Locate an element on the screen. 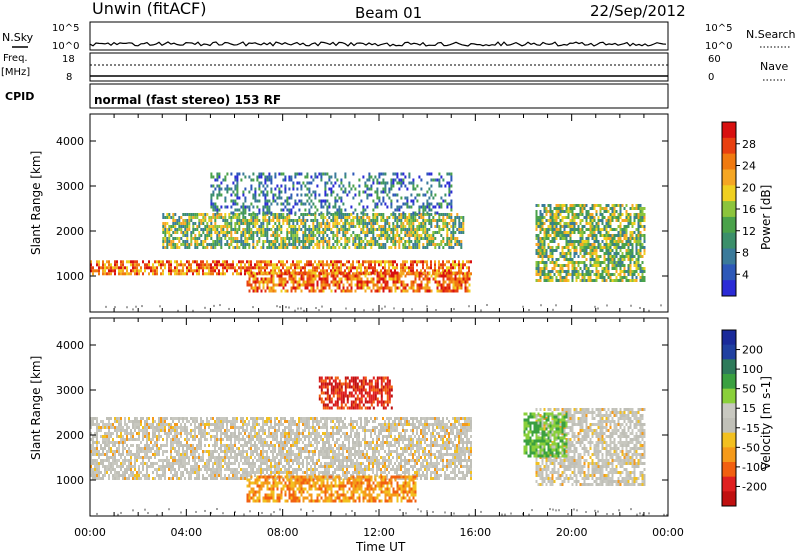 This screenshot has width=800, height=554. nave-tick-top: 60 is located at coordinates (714, 59).